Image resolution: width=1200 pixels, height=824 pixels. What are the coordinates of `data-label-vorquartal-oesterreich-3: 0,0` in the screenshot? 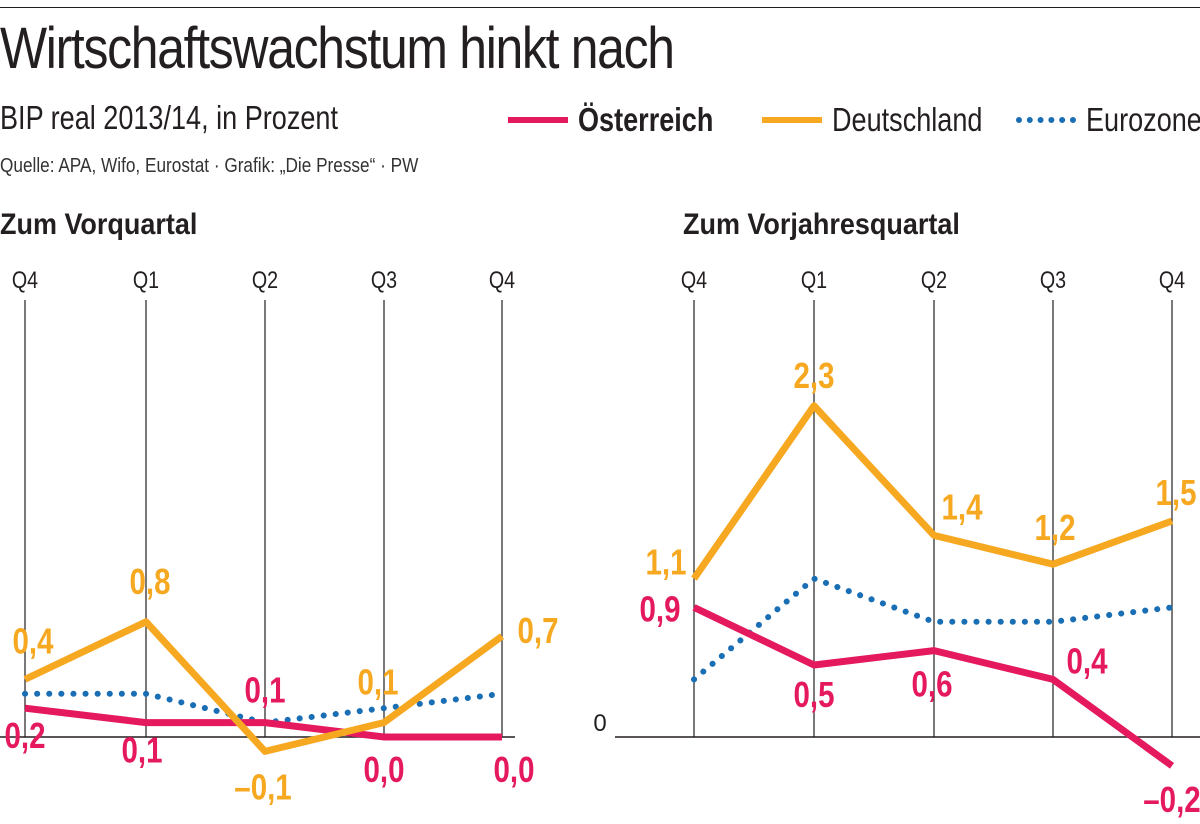 It's located at (383, 769).